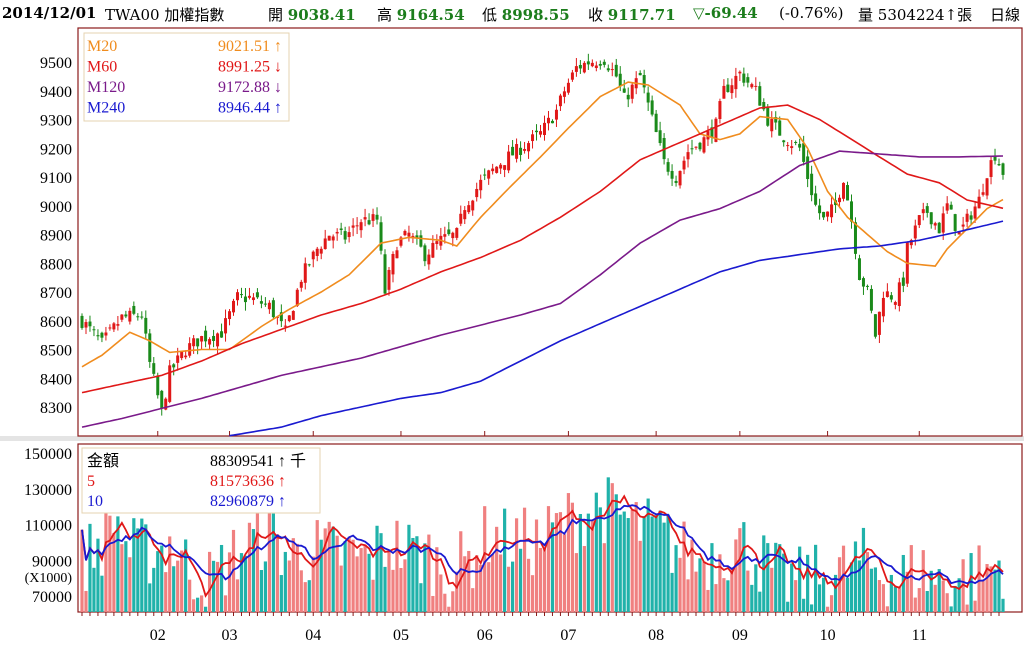  I want to click on period-selector: 日線, so click(1005, 15).